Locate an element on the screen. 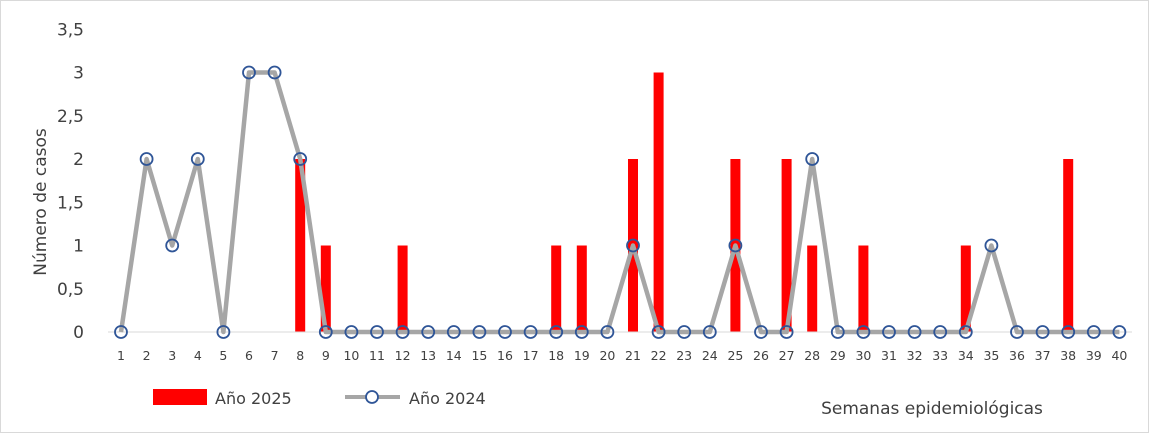 This screenshot has height=433, width=1149. x-tick-label: 38 is located at coordinates (1068, 355).